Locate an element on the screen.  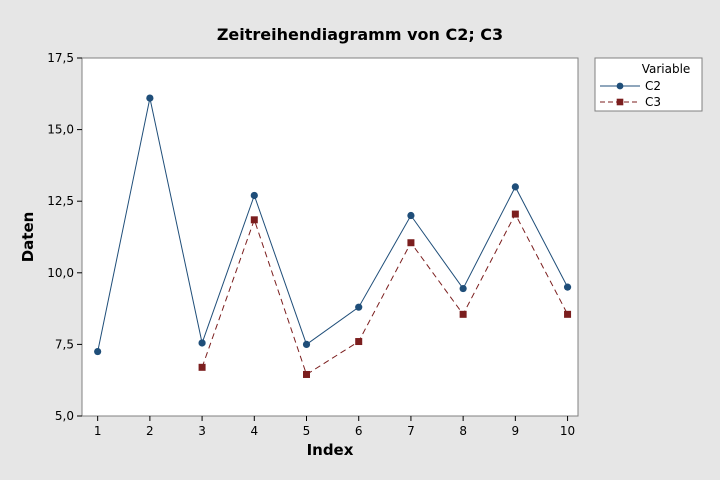
x-tick-label: 3 is located at coordinates (202, 431).